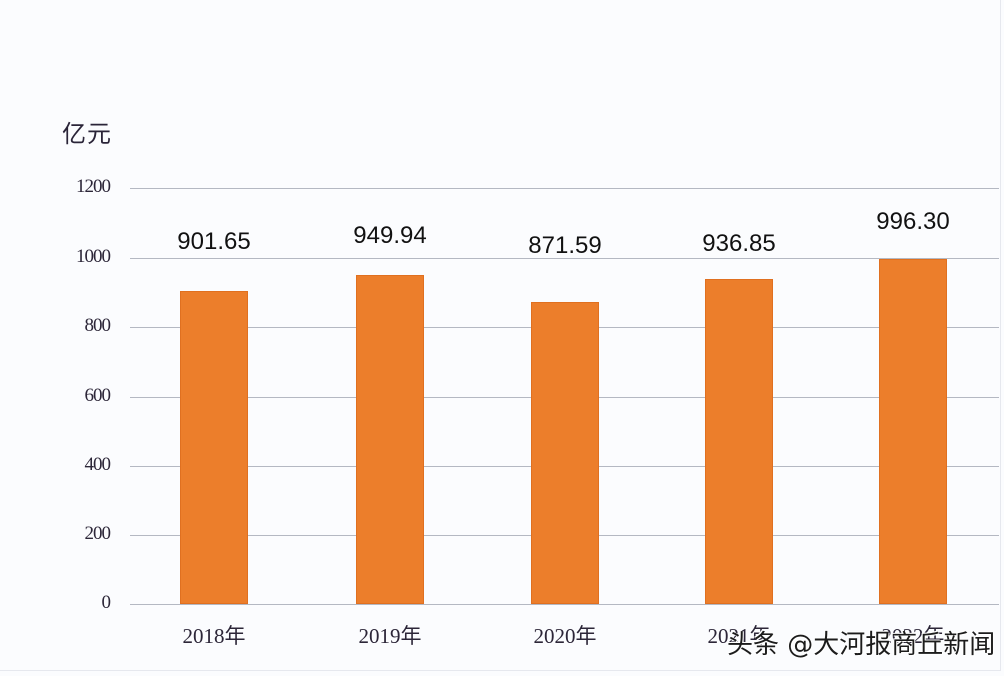 The image size is (1004, 676). I want to click on value-label-2019: 949.94, so click(390, 235).